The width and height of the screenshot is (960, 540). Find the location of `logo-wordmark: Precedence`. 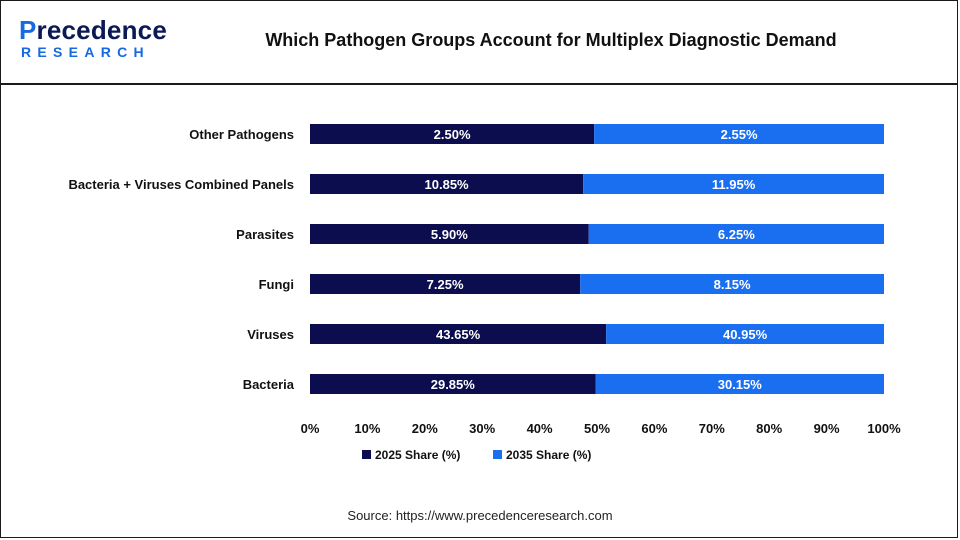

logo-wordmark: Precedence is located at coordinates (93, 30).